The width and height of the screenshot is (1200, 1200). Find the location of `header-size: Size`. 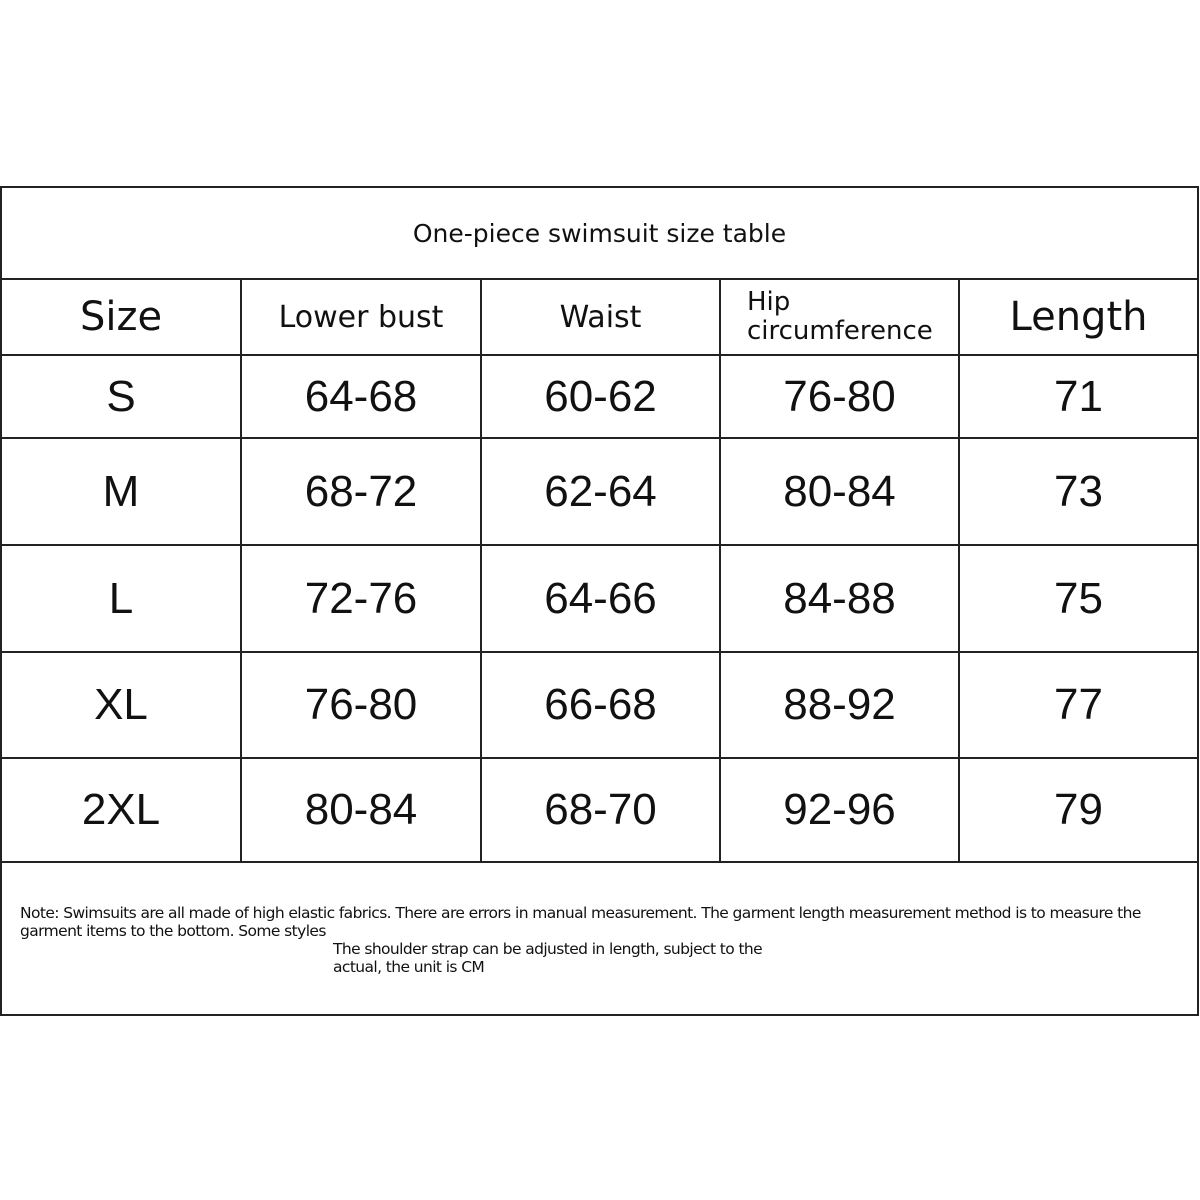

header-size: Size is located at coordinates (122, 318).